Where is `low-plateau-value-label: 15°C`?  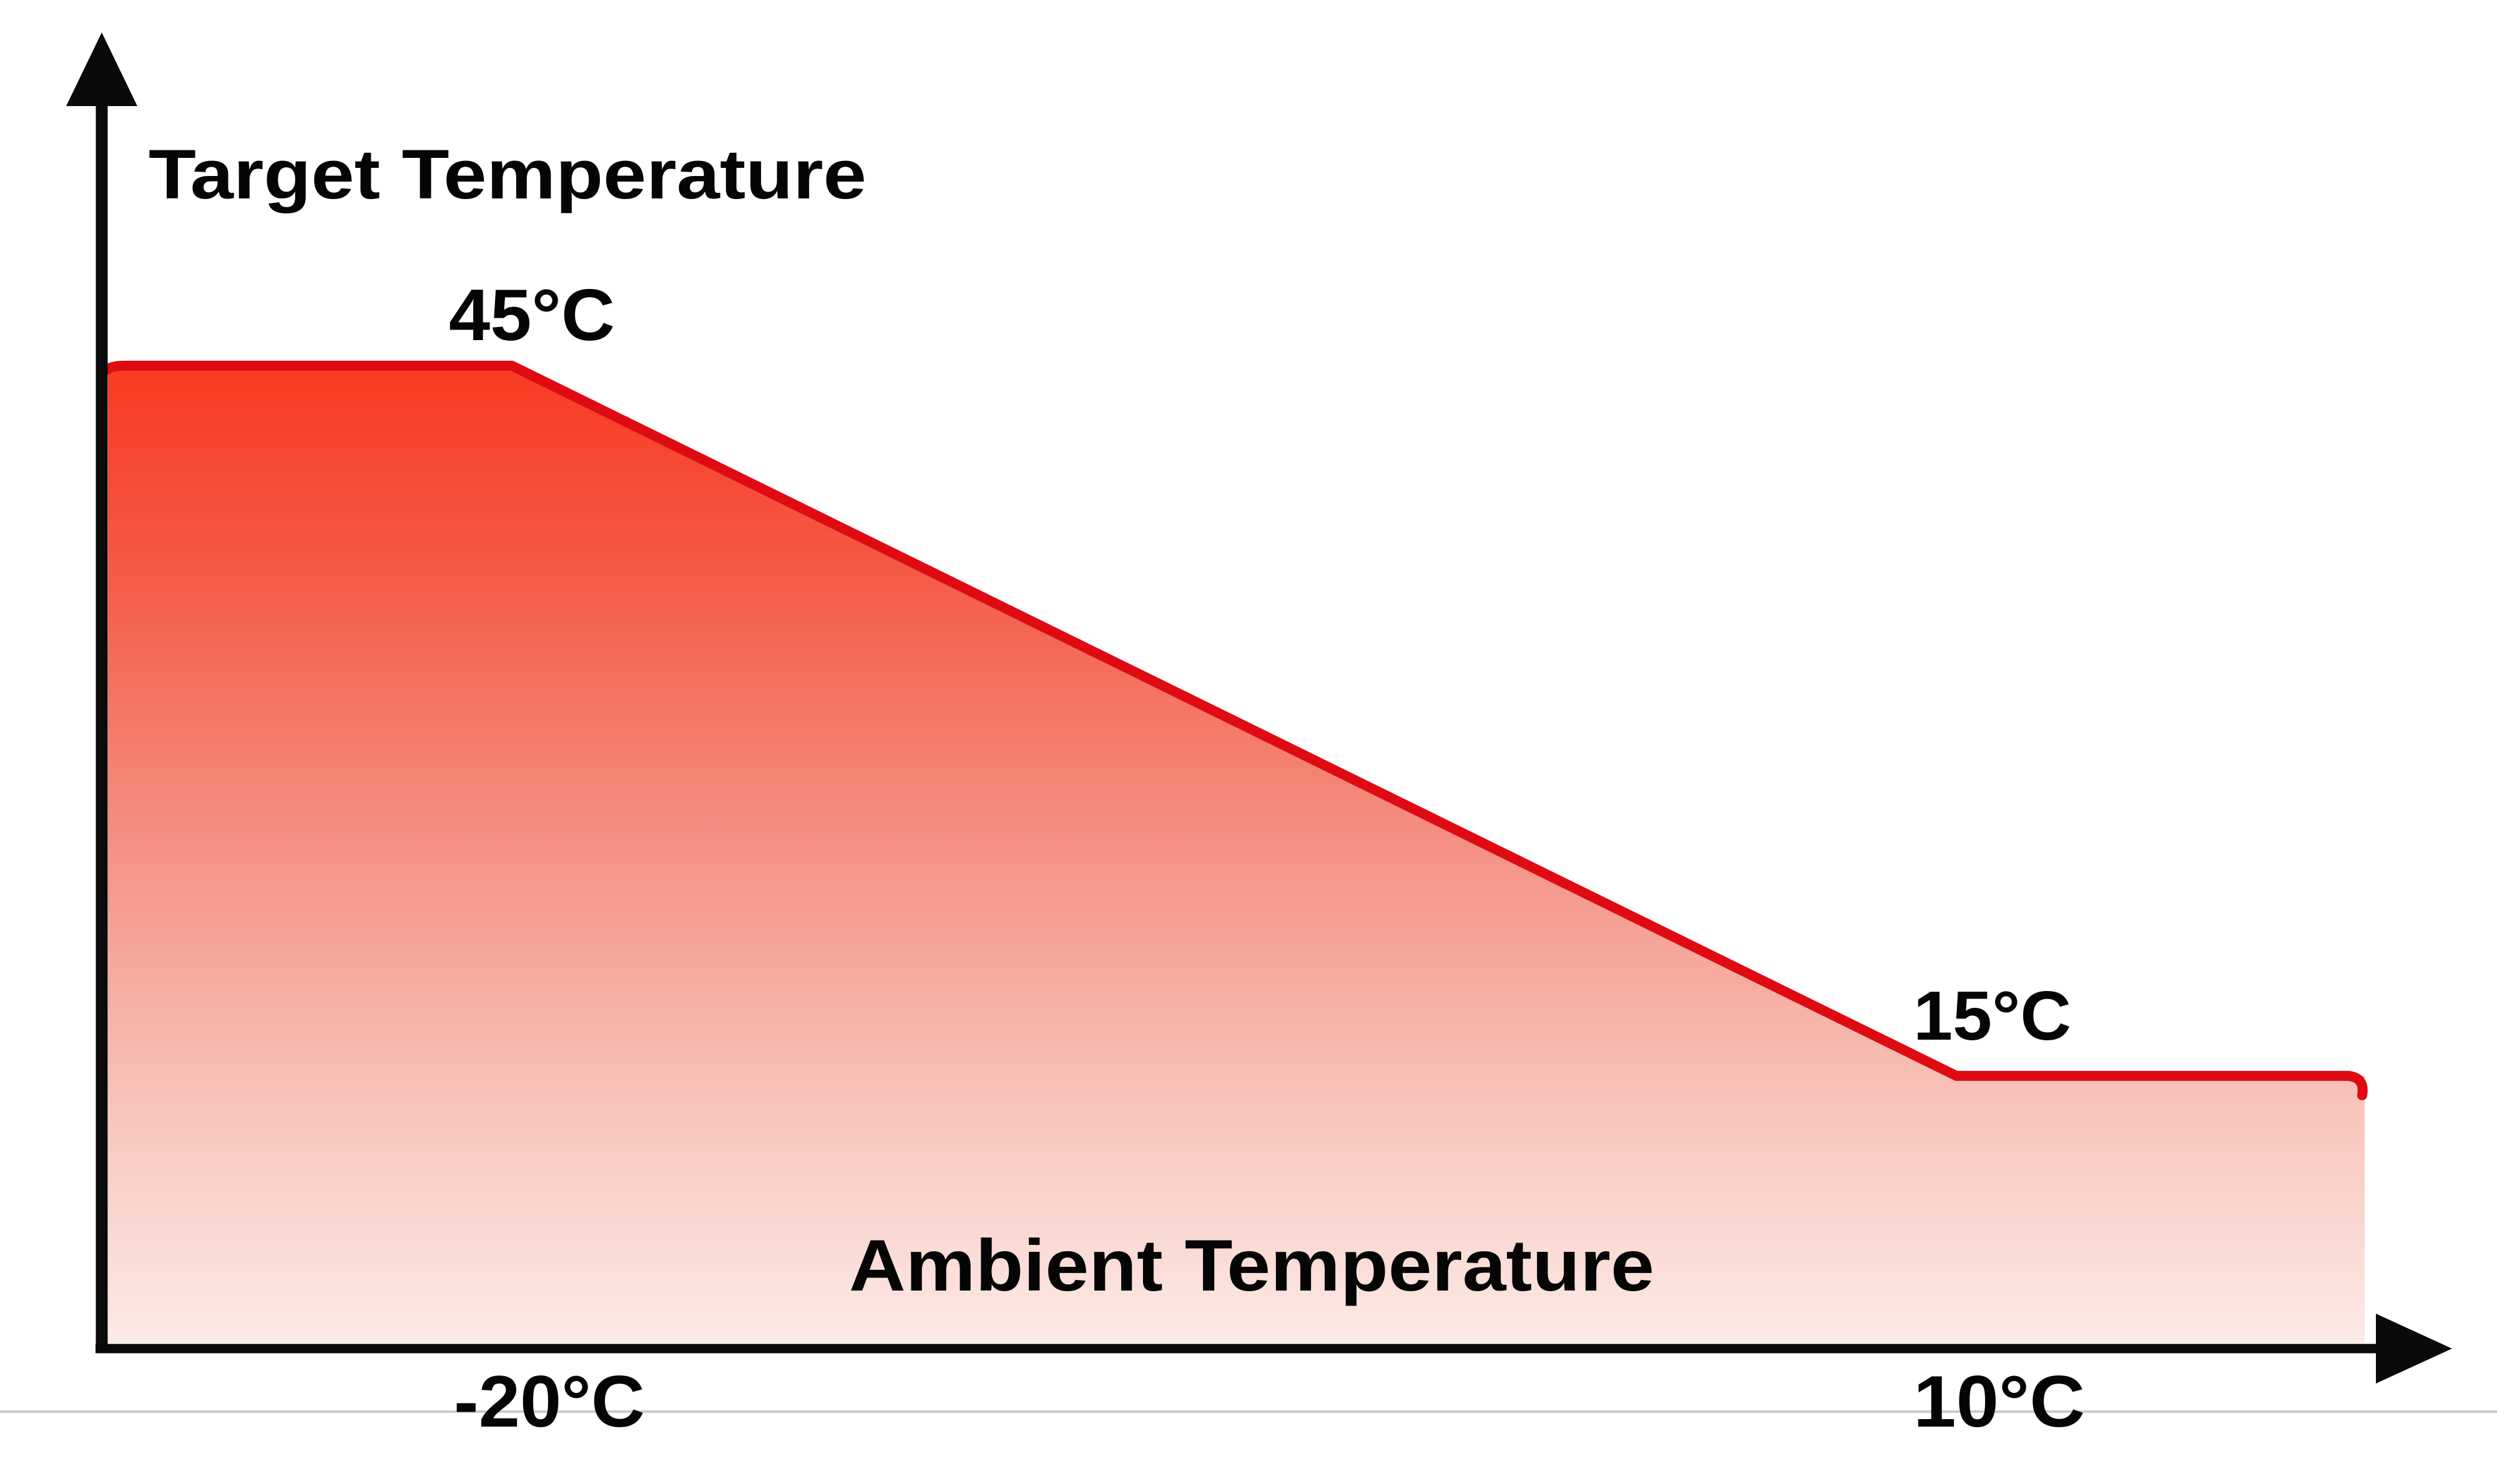
low-plateau-value-label: 15°C is located at coordinates (1992, 1016).